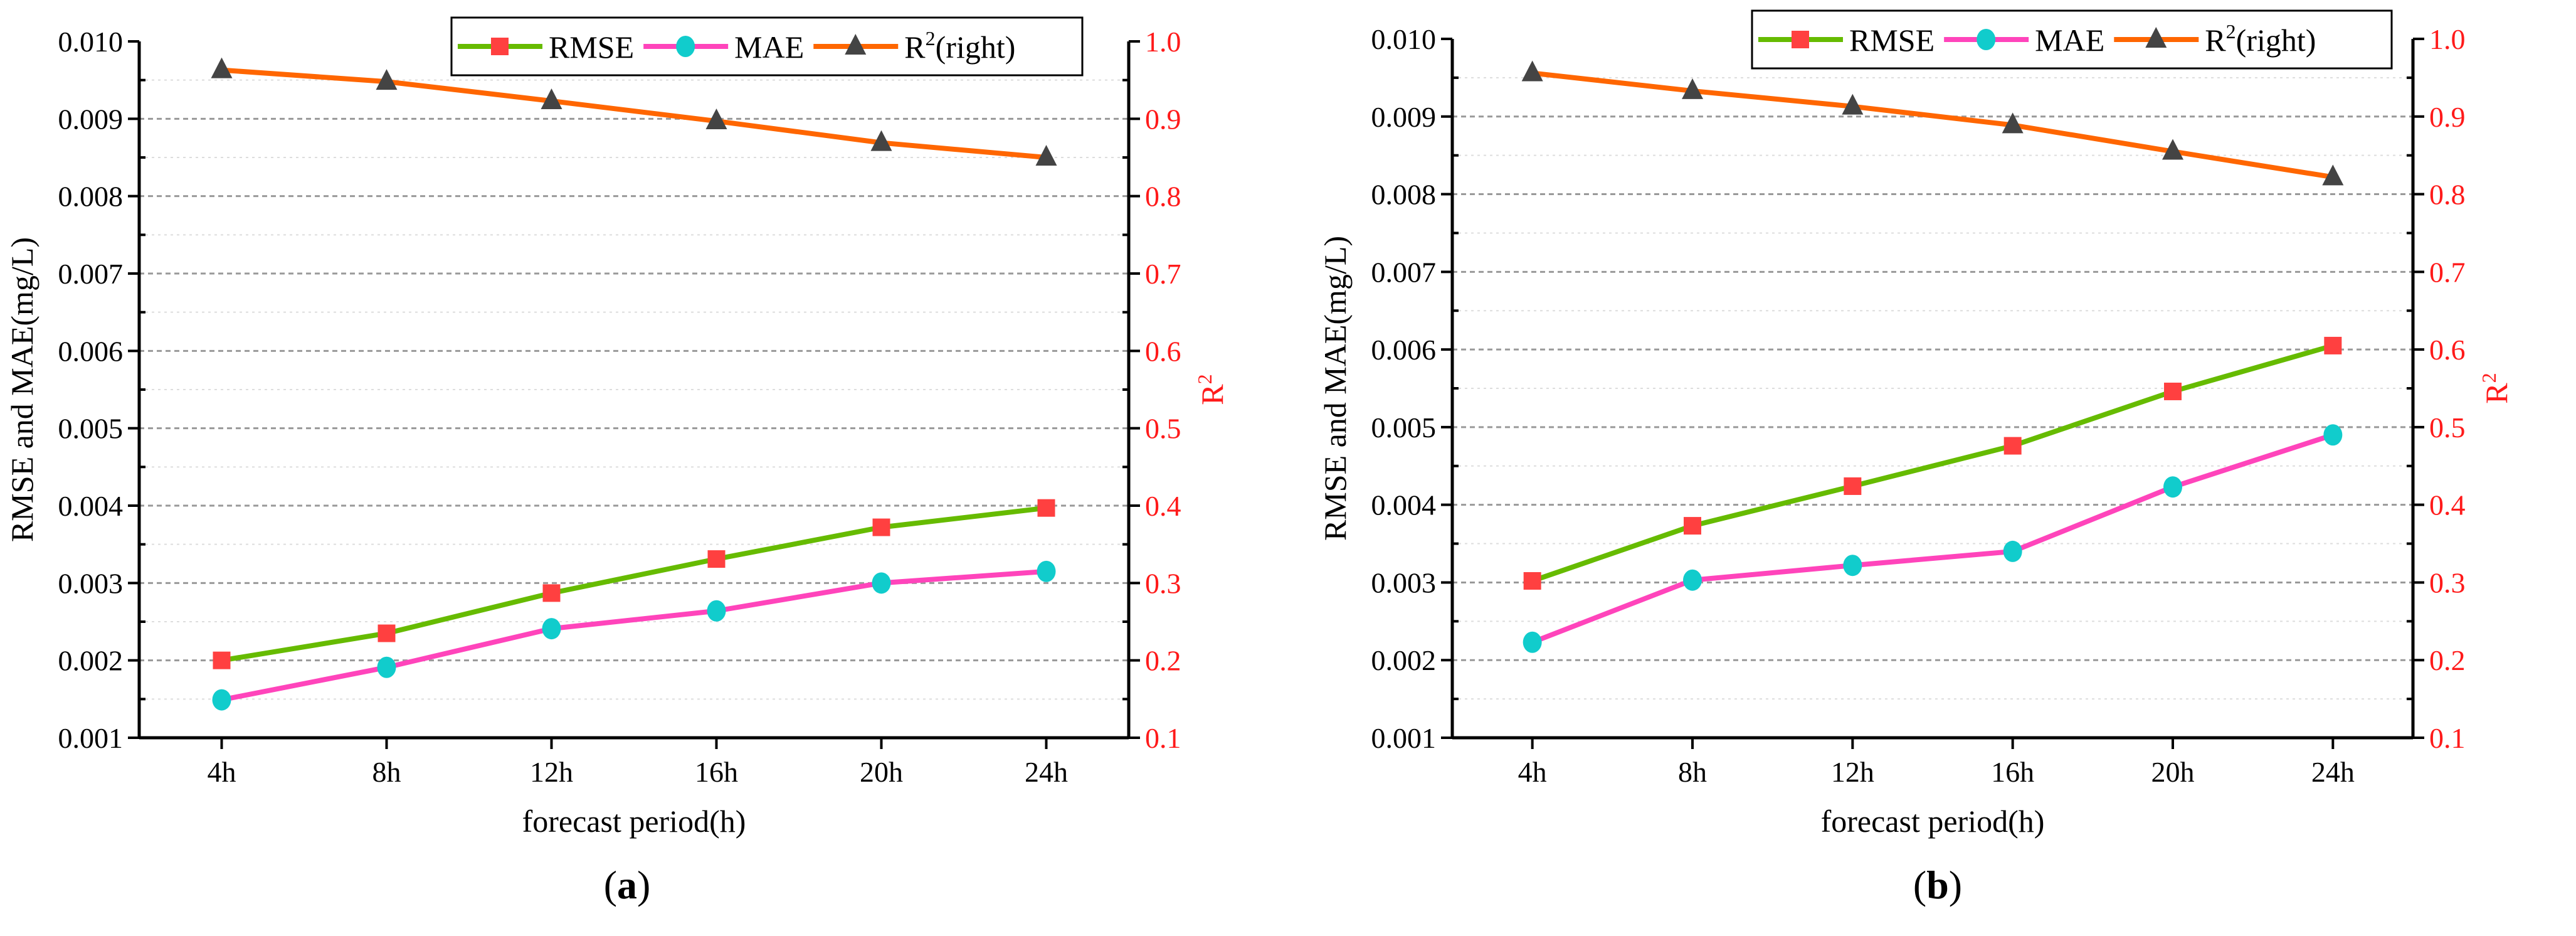 Image resolution: width=2576 pixels, height=936 pixels. Describe the element at coordinates (1938, 885) in the screenshot. I see `panel-label: (b)` at that location.